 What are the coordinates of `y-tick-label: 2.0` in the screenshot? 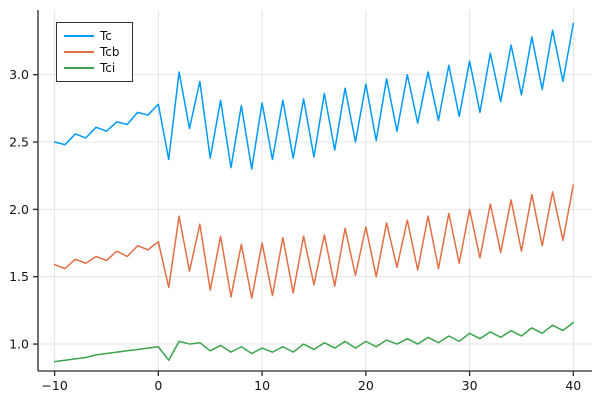 It's located at (19, 209).